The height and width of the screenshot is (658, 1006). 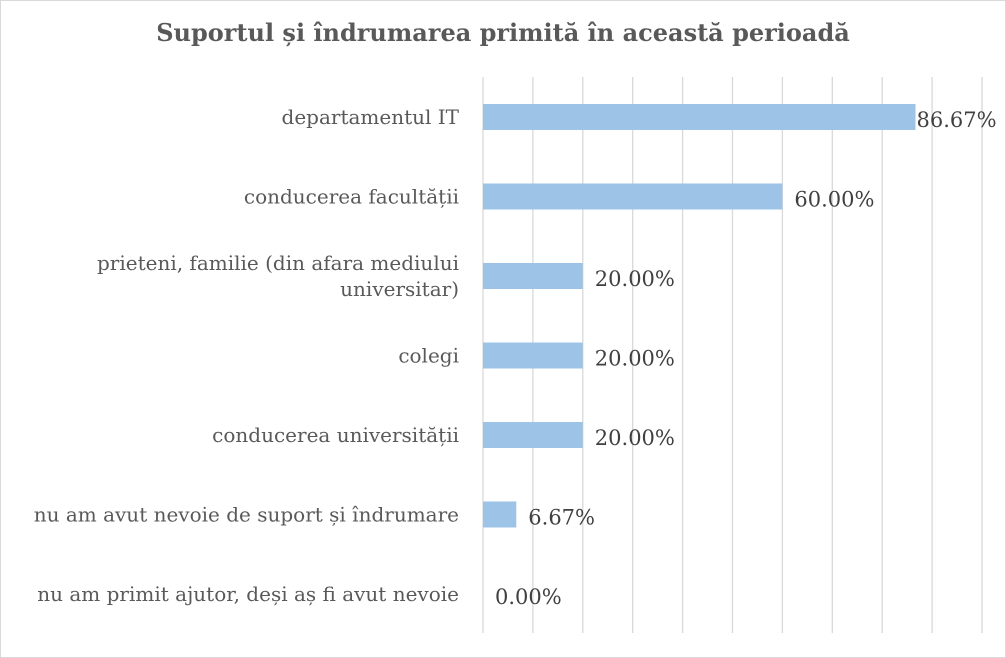 I want to click on category-label: colegi, so click(x=428, y=356).